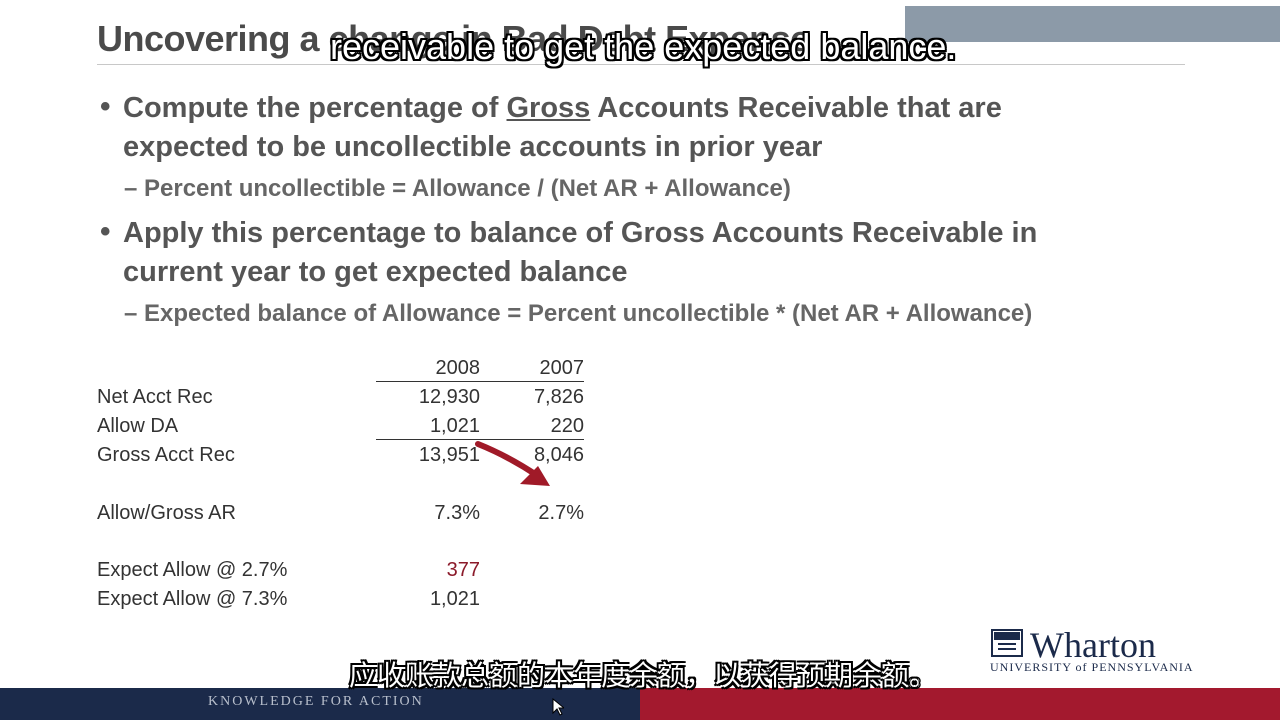  I want to click on subtitle-caption-top: receivable to get the expected balance., so click(643, 46).